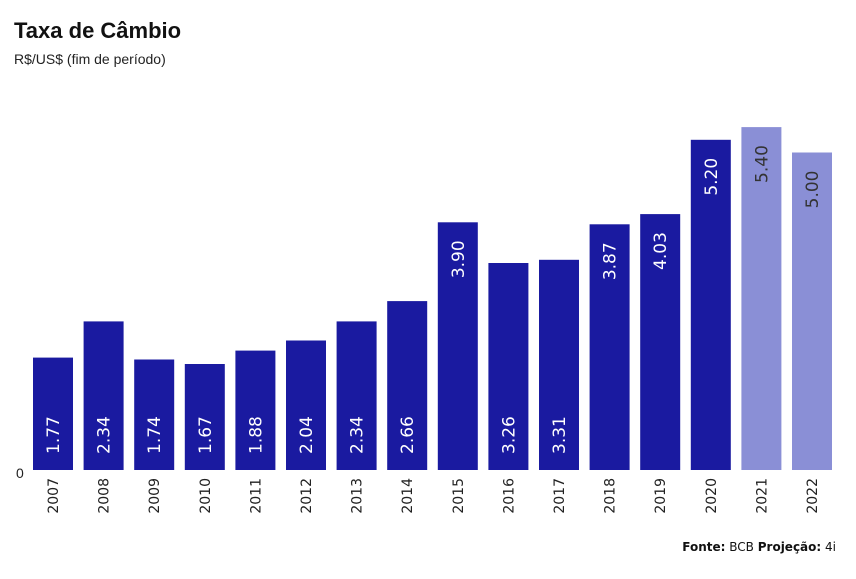 The height and width of the screenshot is (579, 856). What do you see at coordinates (560, 435) in the screenshot?
I see `value-label-2017: 3.31` at bounding box center [560, 435].